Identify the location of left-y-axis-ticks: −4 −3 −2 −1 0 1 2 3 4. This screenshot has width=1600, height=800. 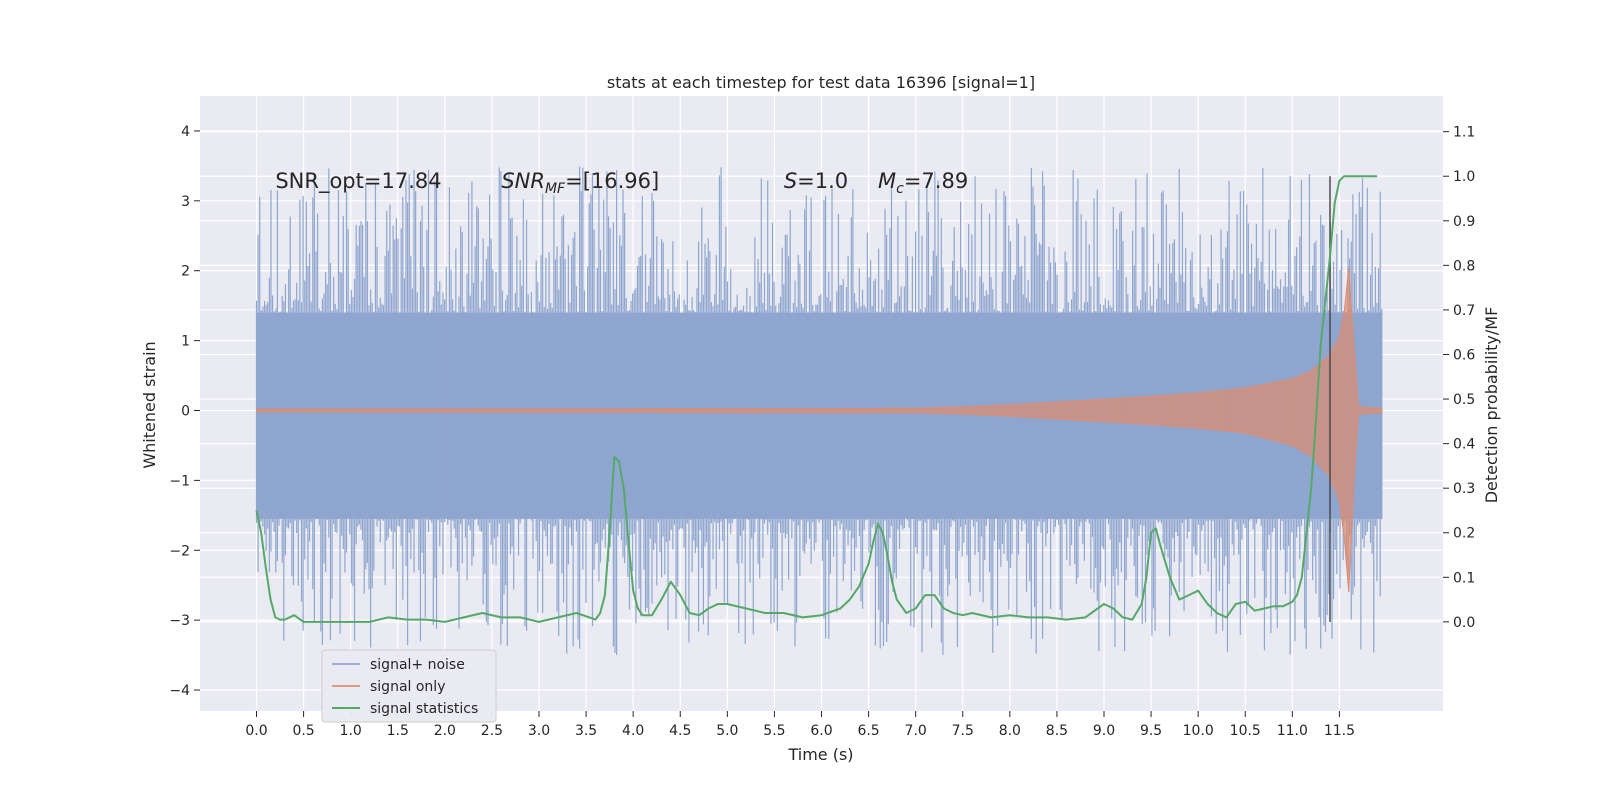
(184, 411).